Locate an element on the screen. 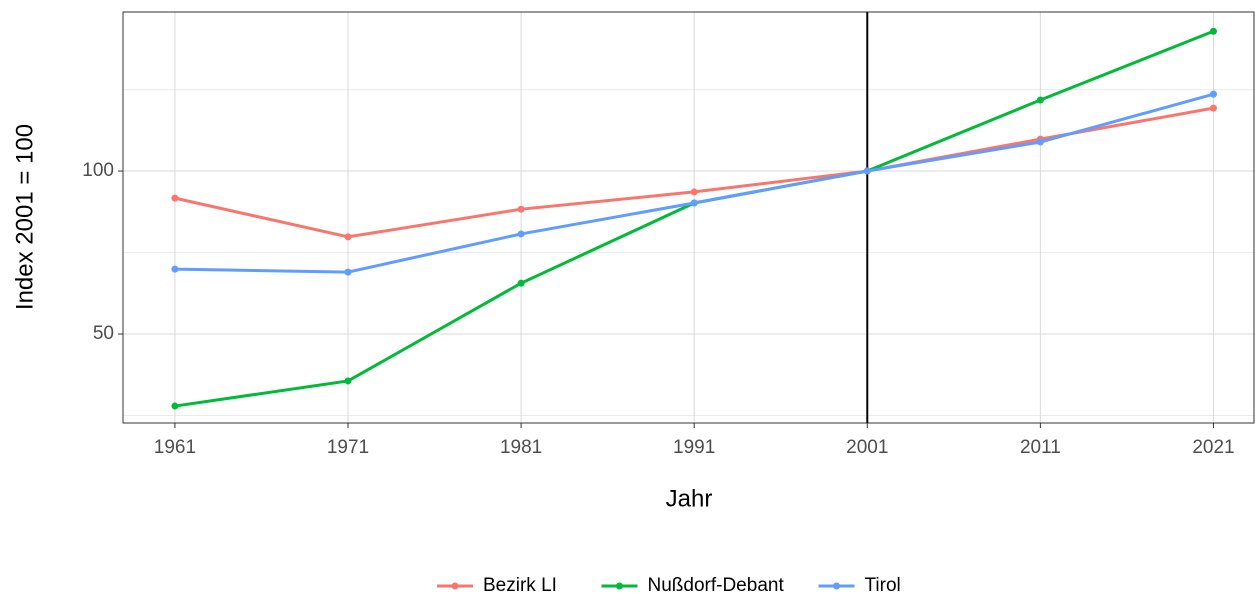 The height and width of the screenshot is (603, 1255). x-tick-label: 1971 is located at coordinates (348, 447).